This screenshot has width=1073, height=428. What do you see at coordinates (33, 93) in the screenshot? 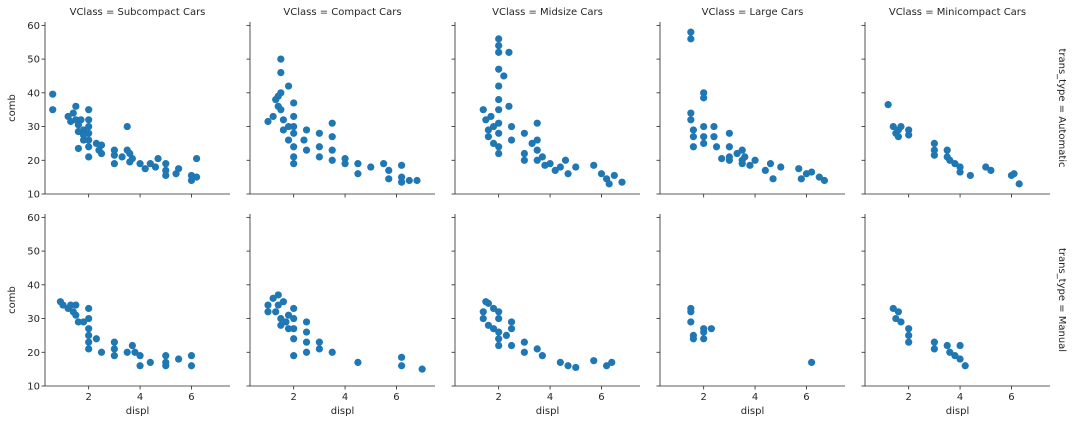
I see `y-tick-label: 40` at bounding box center [33, 93].